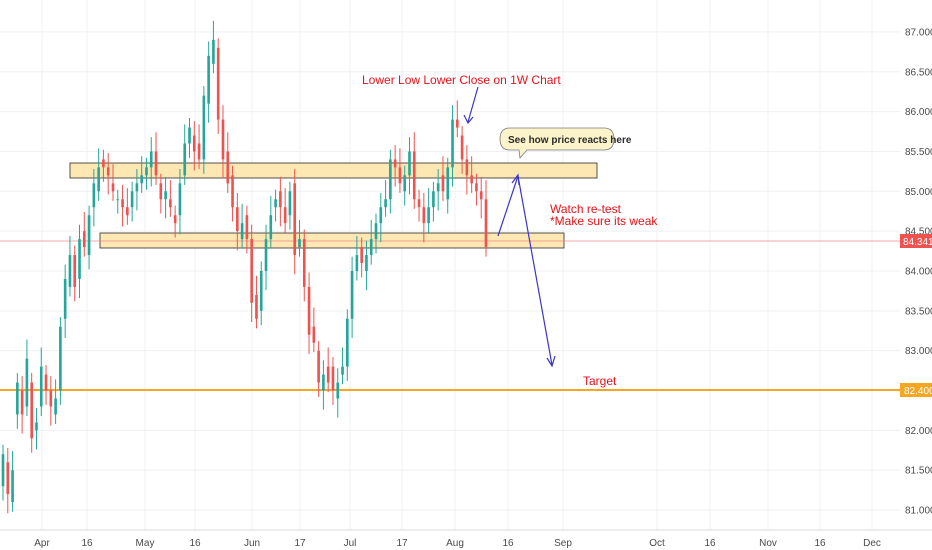 The image size is (932, 550). I want to click on date-tick-label: Jul, so click(350, 543).